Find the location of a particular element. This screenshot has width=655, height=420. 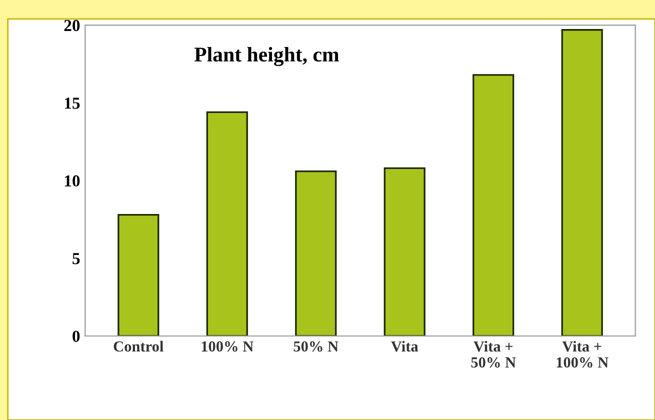

y-tick-label: 10 is located at coordinates (72, 181).